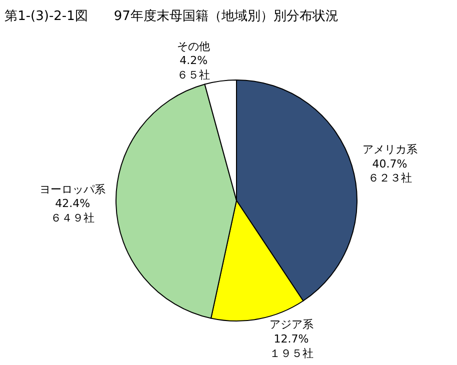 This screenshot has width=457, height=365. I want to click on data-label: 4.2% ６５社, so click(193, 68).